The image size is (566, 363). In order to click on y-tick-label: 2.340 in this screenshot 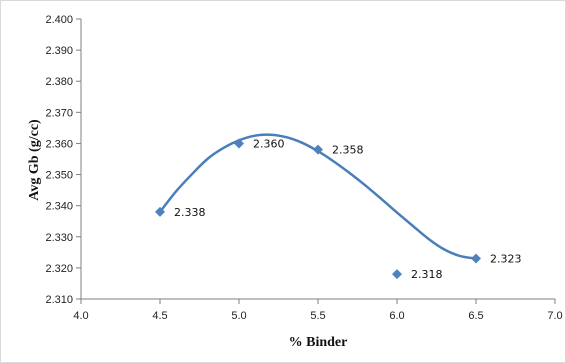, I will do `click(59, 207)`.